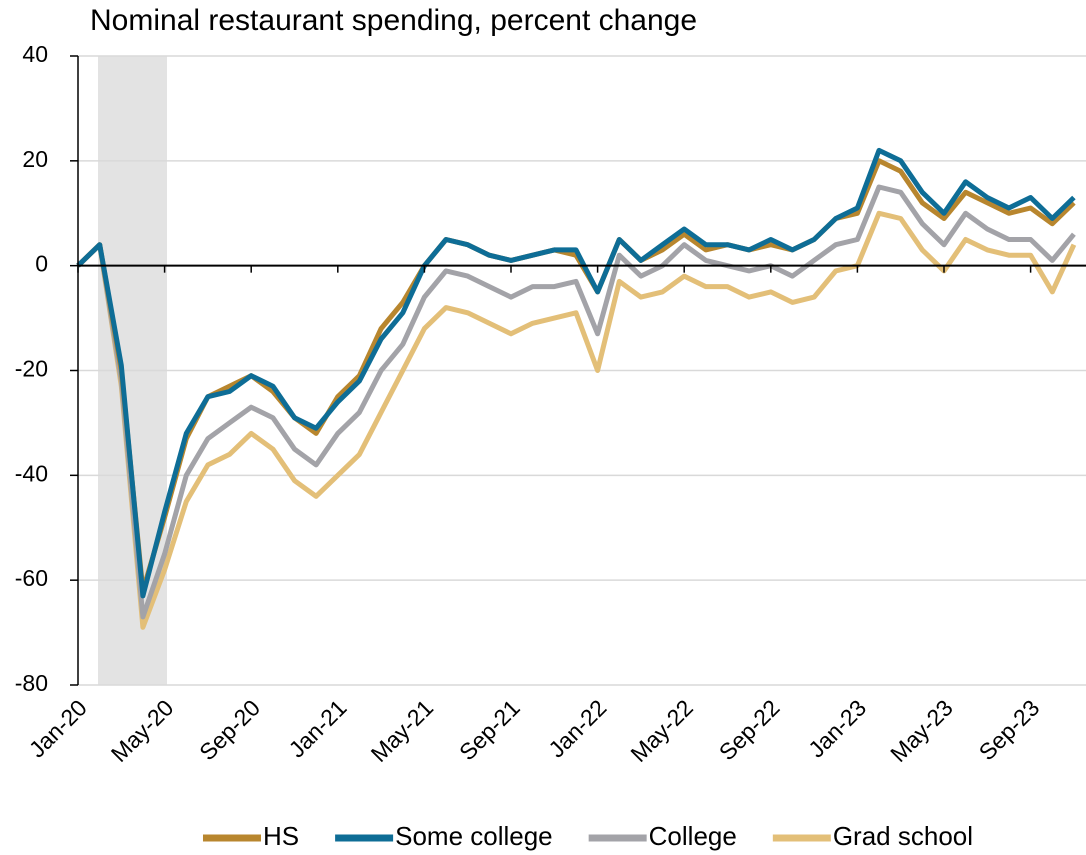 Image resolution: width=1086 pixels, height=855 pixels. Describe the element at coordinates (31, 369) in the screenshot. I see `y-tick-label: -20` at that location.